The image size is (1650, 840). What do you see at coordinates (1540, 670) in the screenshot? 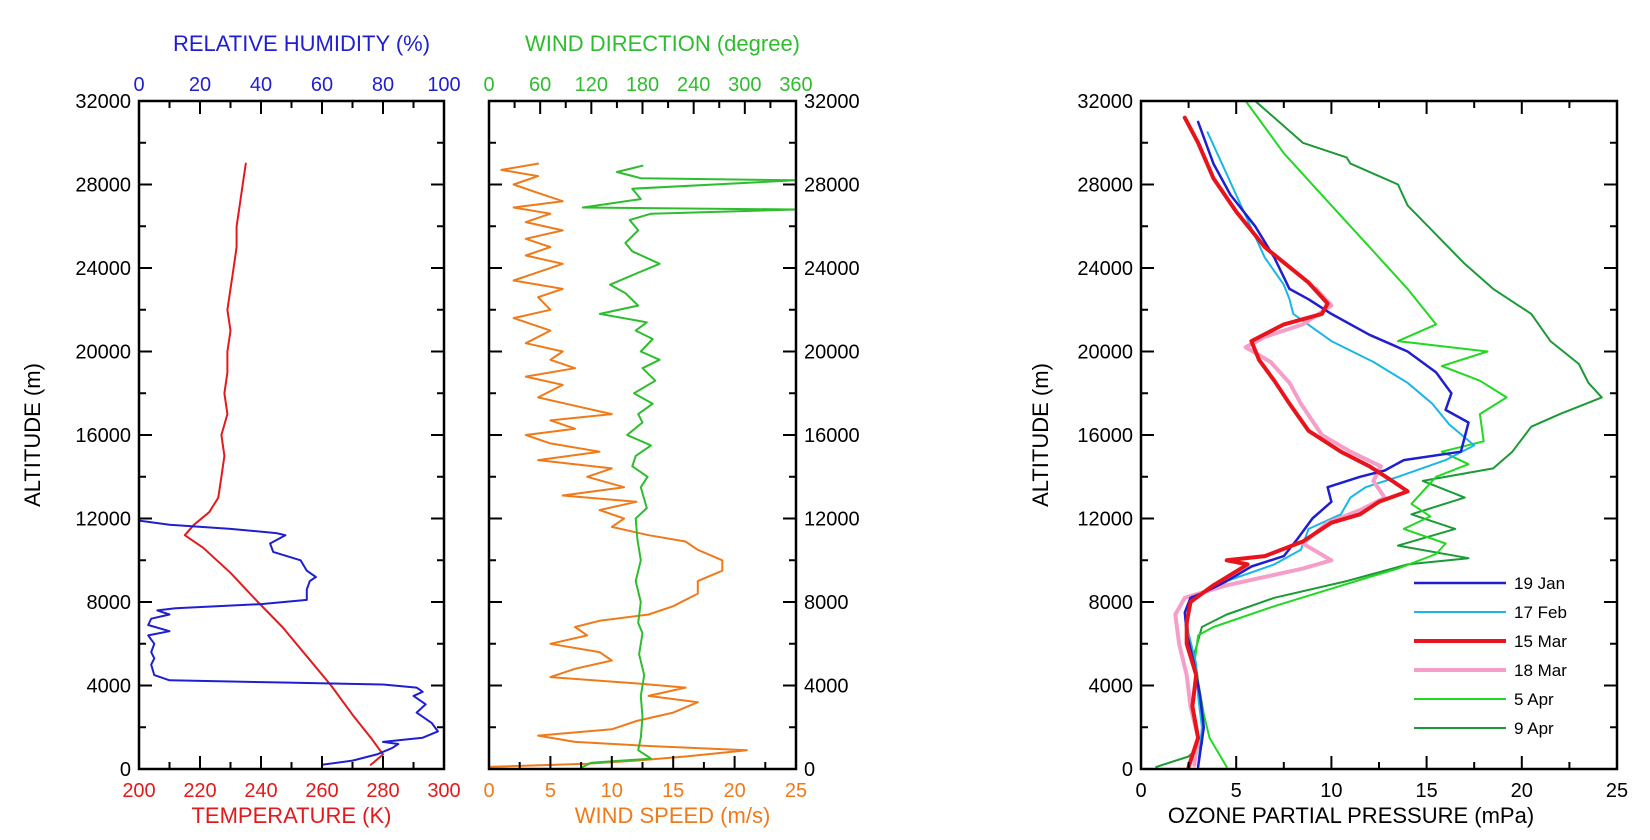
I see `legend-label: 18 Mar` at bounding box center [1540, 670].